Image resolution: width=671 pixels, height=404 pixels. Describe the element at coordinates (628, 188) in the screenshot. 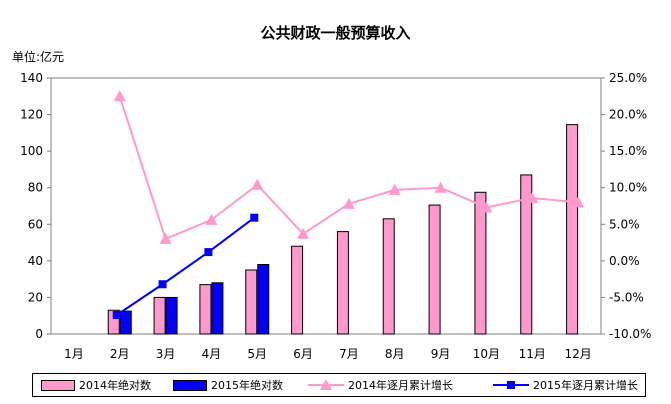

I see `y2-tick-label: 10.0%` at that location.